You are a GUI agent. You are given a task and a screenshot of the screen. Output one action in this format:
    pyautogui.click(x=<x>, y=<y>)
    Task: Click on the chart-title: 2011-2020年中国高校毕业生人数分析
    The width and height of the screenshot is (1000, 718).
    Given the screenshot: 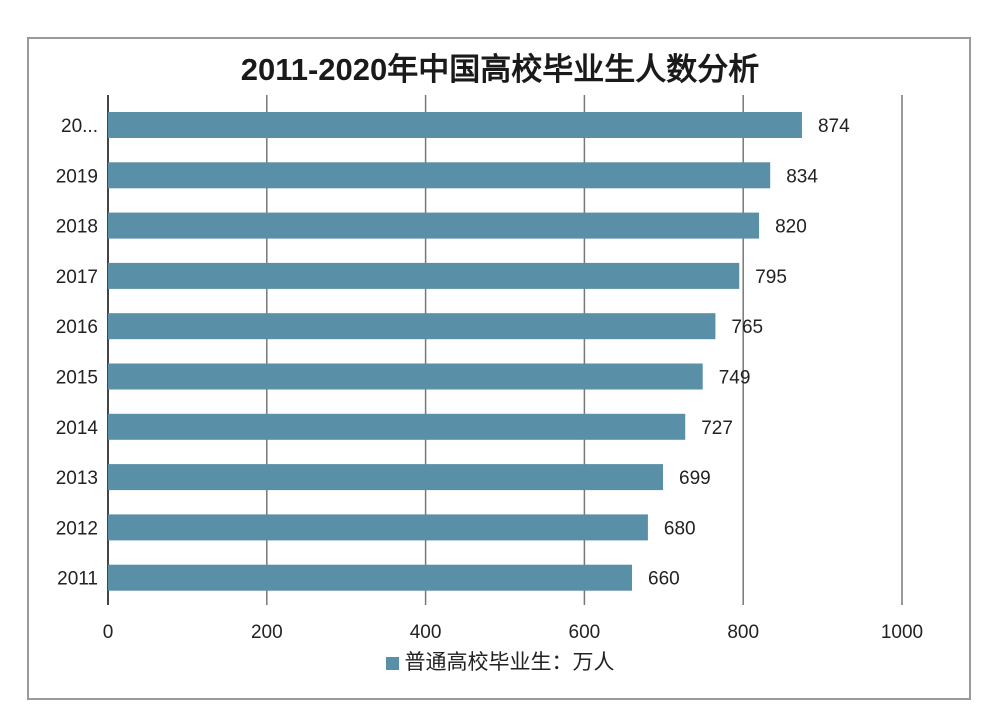 What is the action you would take?
    pyautogui.click(x=500, y=69)
    